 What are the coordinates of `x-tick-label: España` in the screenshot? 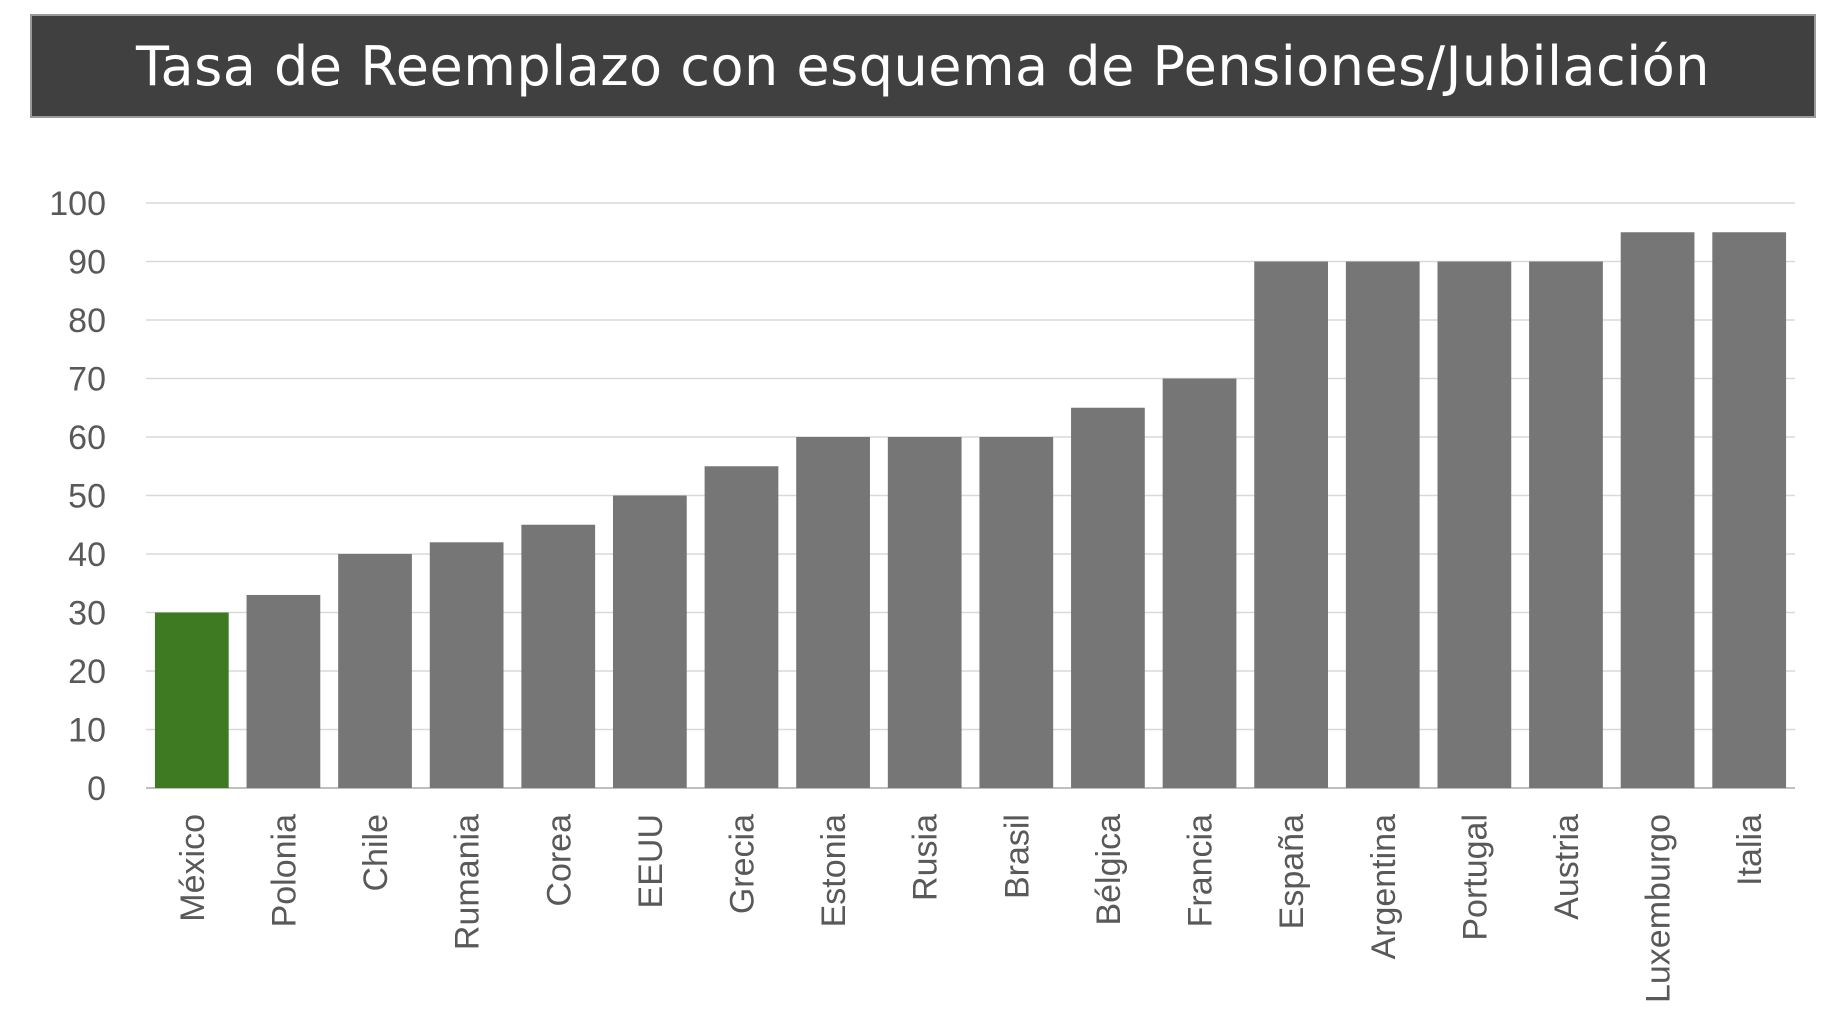 It's located at (1292, 871).